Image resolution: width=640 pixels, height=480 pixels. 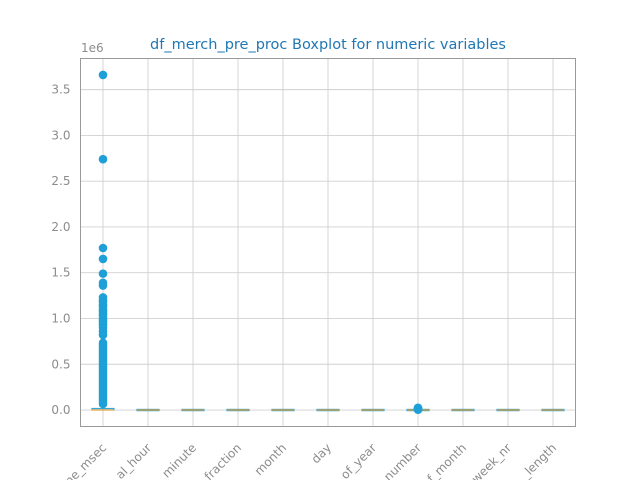 I want to click on y-tick-label: 1.0, so click(x=60, y=318).